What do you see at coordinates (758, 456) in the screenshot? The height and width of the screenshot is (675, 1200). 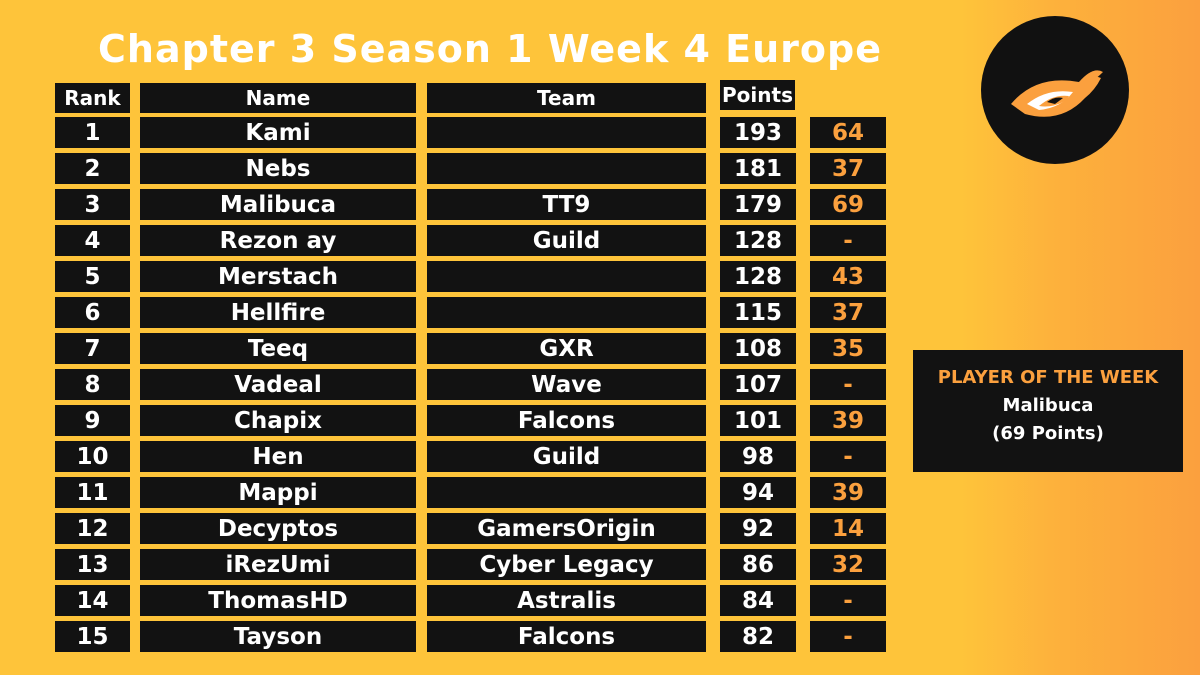 I see `row-points-cell: 98` at bounding box center [758, 456].